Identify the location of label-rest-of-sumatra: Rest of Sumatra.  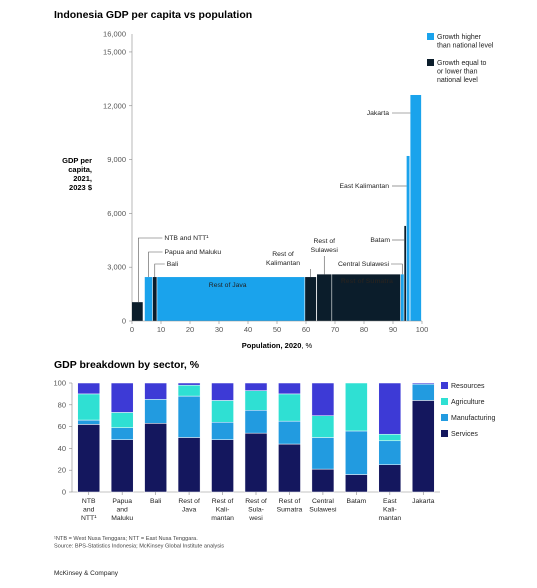
(367, 281).